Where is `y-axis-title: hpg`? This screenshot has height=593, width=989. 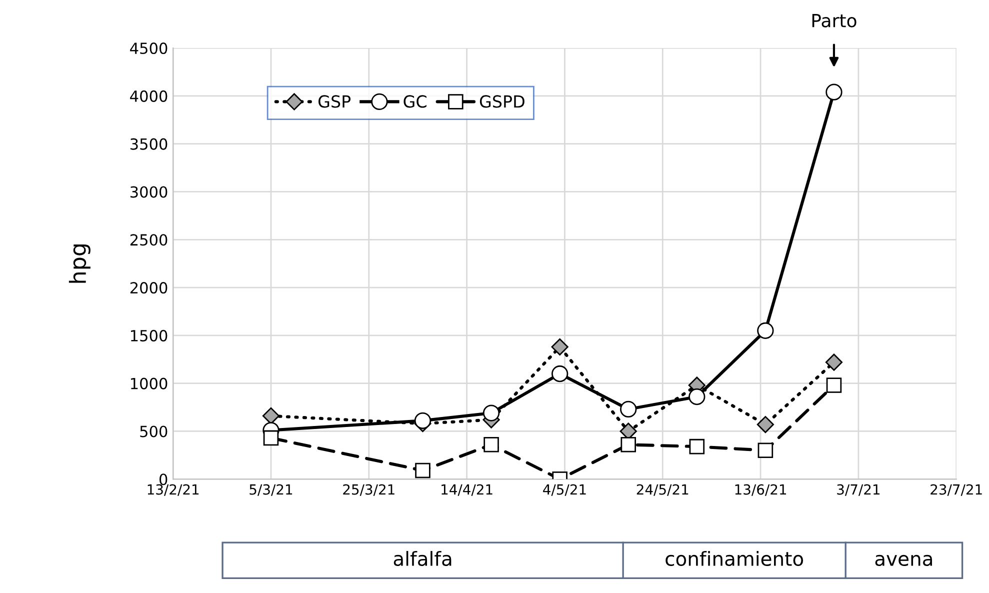
y-axis-title: hpg is located at coordinates (79, 263).